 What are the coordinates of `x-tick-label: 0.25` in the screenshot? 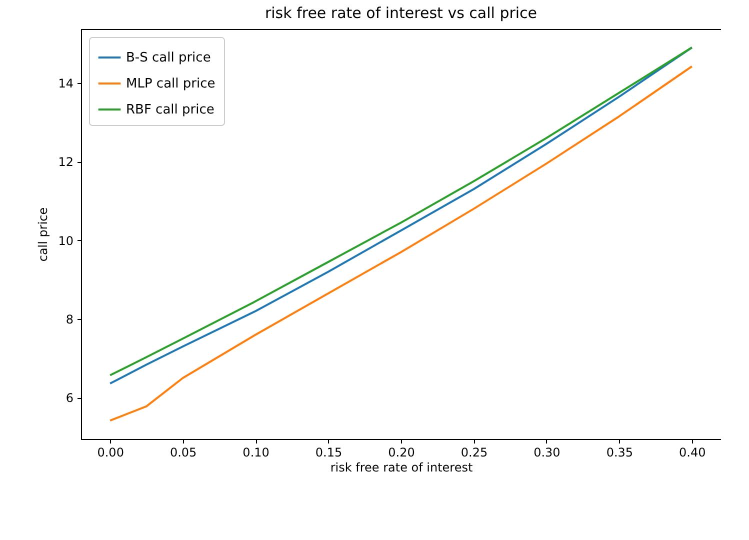 It's located at (474, 453).